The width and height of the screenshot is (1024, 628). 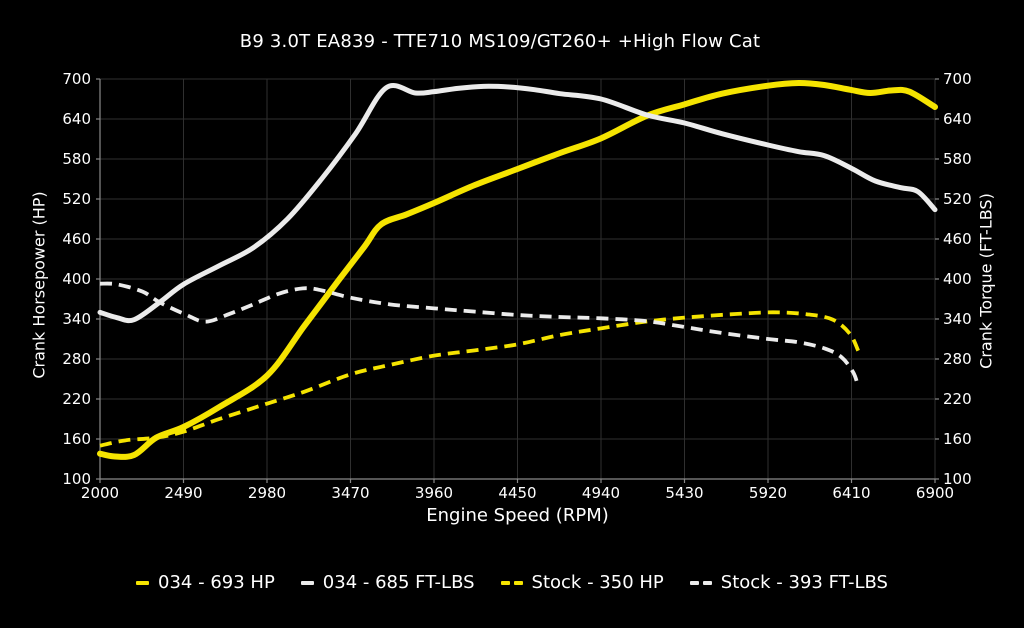 I want to click on x-axis-label: Engine Speed (RPM), so click(x=517, y=515).